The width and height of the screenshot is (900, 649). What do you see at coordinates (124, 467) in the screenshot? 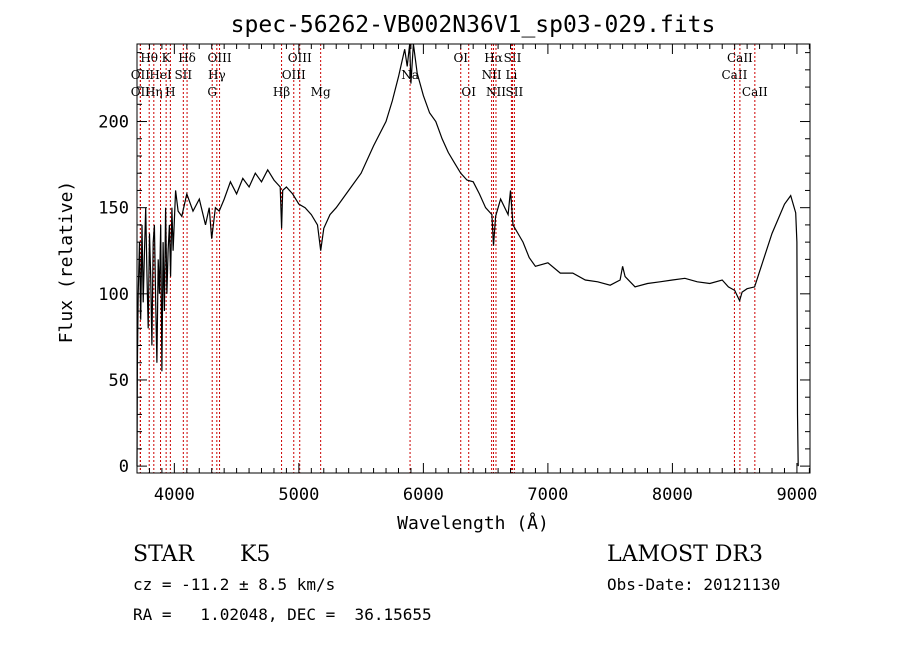
I see `y-tick-label: 0` at bounding box center [124, 467].